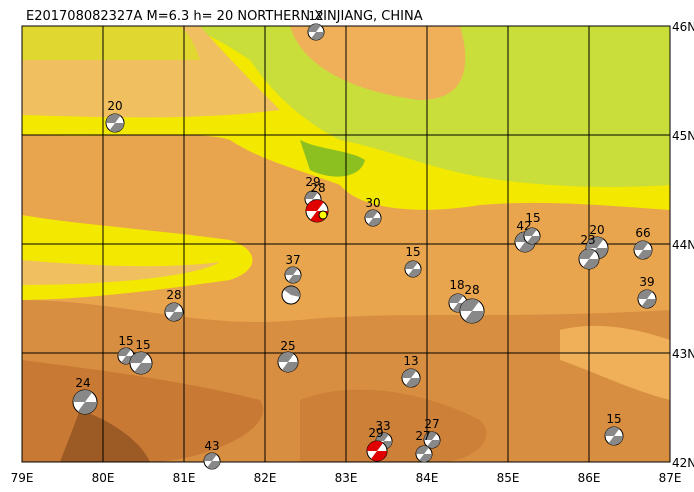 The image size is (694, 492). I want to click on epicenter-dot, so click(323, 215).